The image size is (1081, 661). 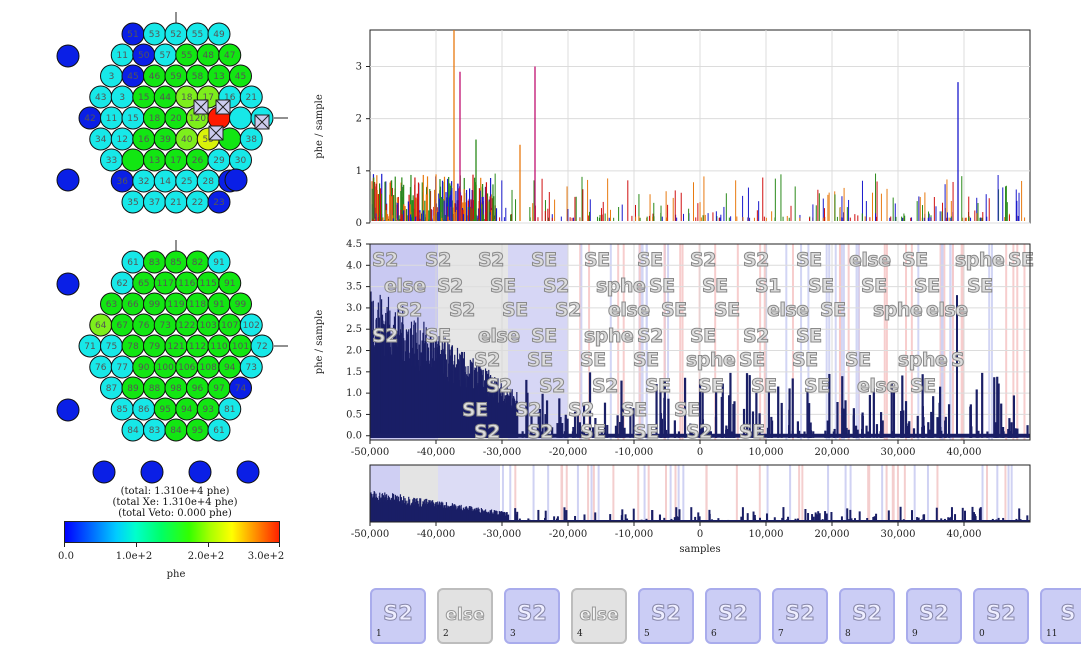 I want to click on pulse-button-4: else 4, so click(x=599, y=616).